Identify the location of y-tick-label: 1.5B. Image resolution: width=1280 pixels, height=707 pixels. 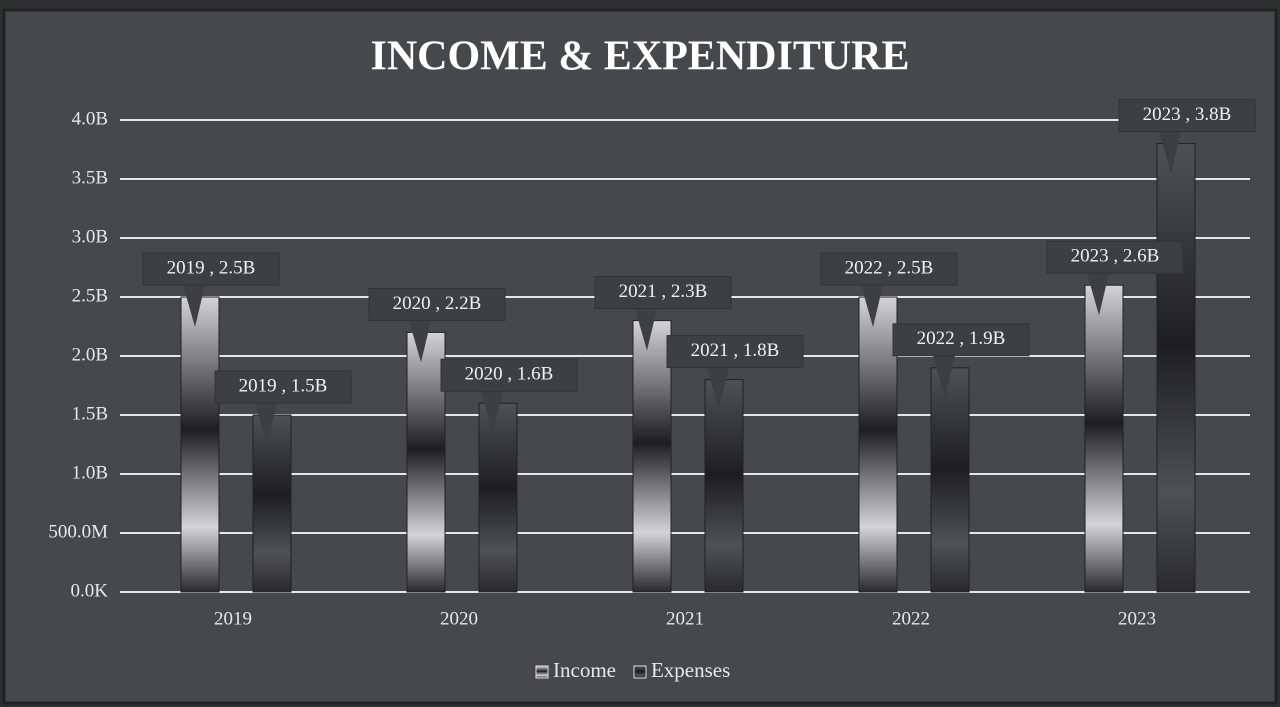
(90, 413).